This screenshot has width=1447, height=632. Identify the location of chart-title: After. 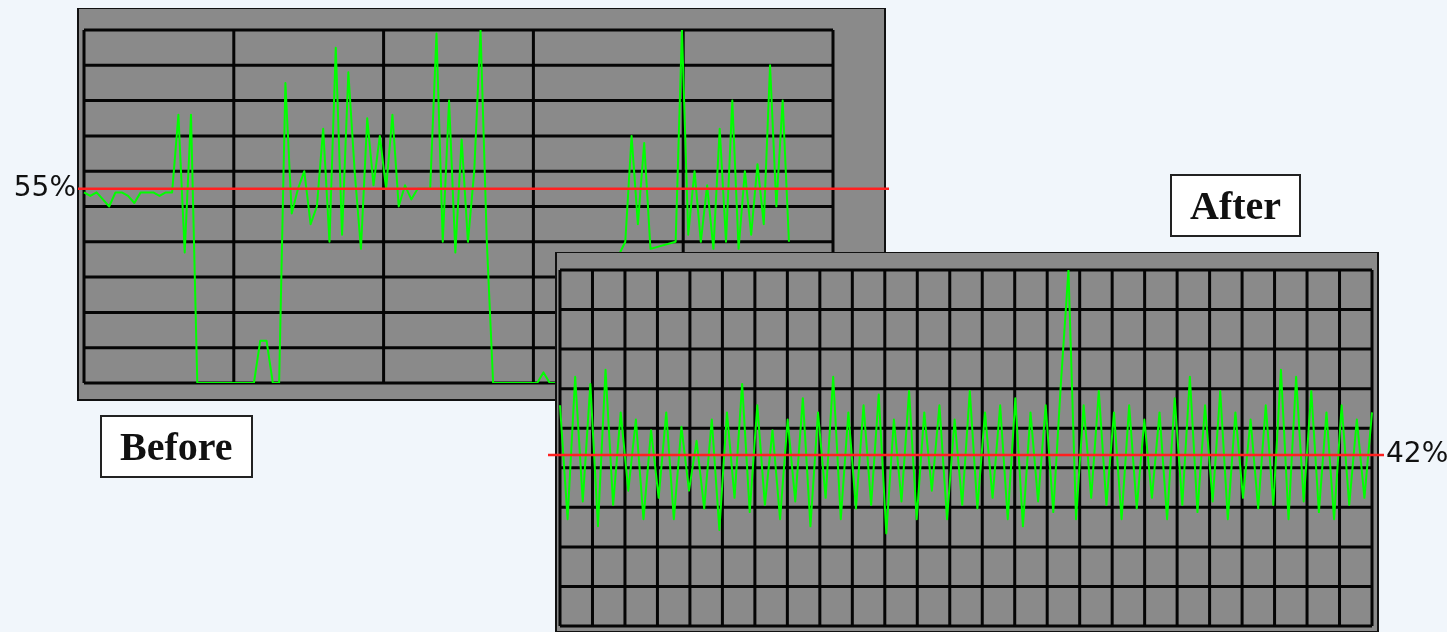
(1236, 205).